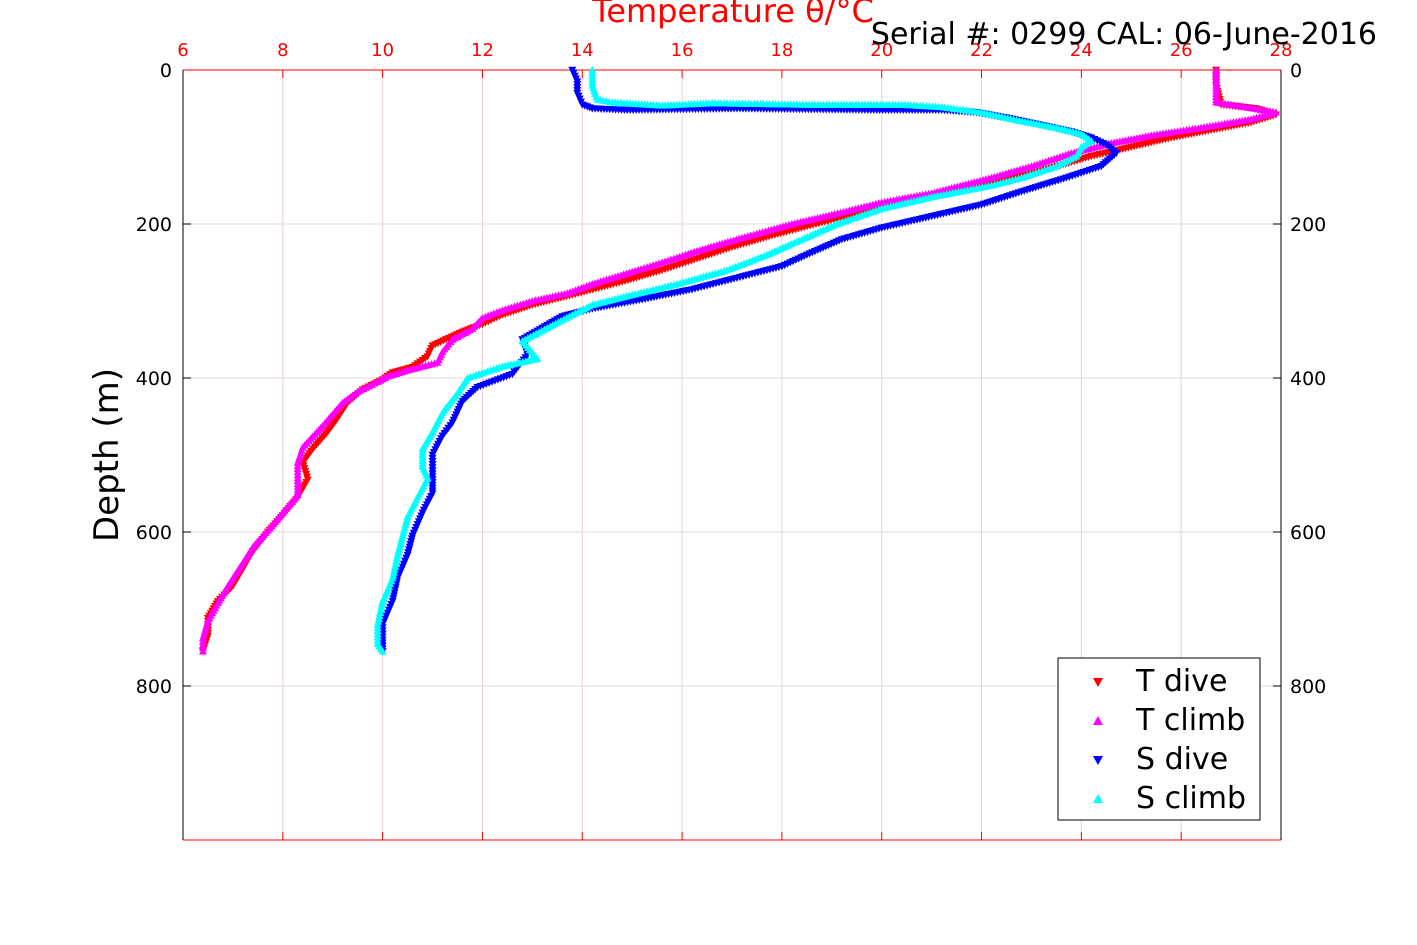 This screenshot has width=1417, height=945. What do you see at coordinates (981, 50) in the screenshot?
I see `x-tick-label: 22` at bounding box center [981, 50].